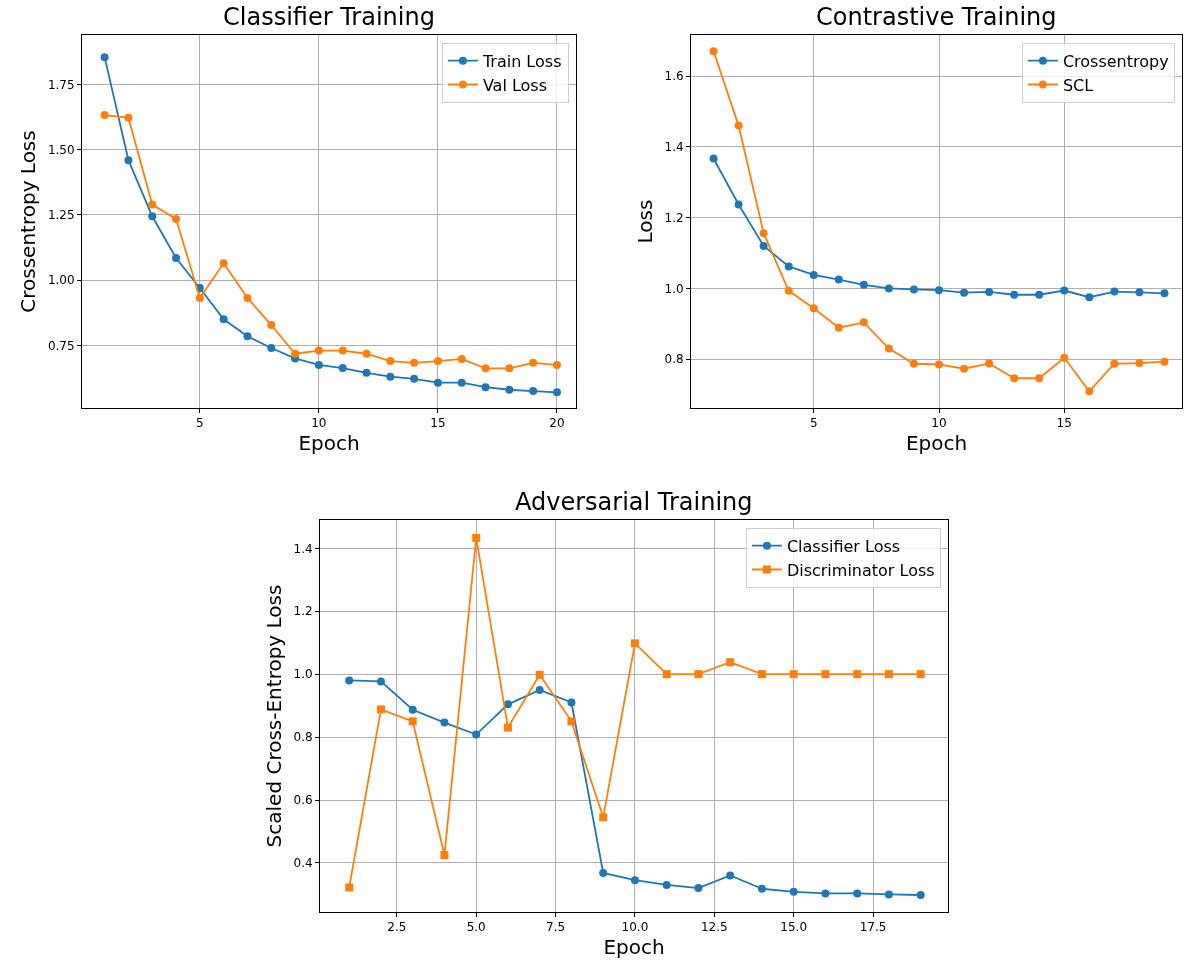 This screenshot has height=972, width=1184. Describe the element at coordinates (860, 570) in the screenshot. I see `legend-label: Discriminator Loss` at that location.